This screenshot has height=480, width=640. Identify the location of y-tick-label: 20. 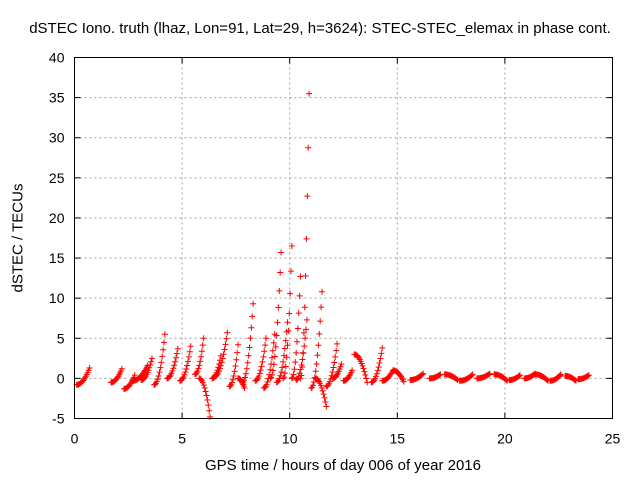
(57, 218).